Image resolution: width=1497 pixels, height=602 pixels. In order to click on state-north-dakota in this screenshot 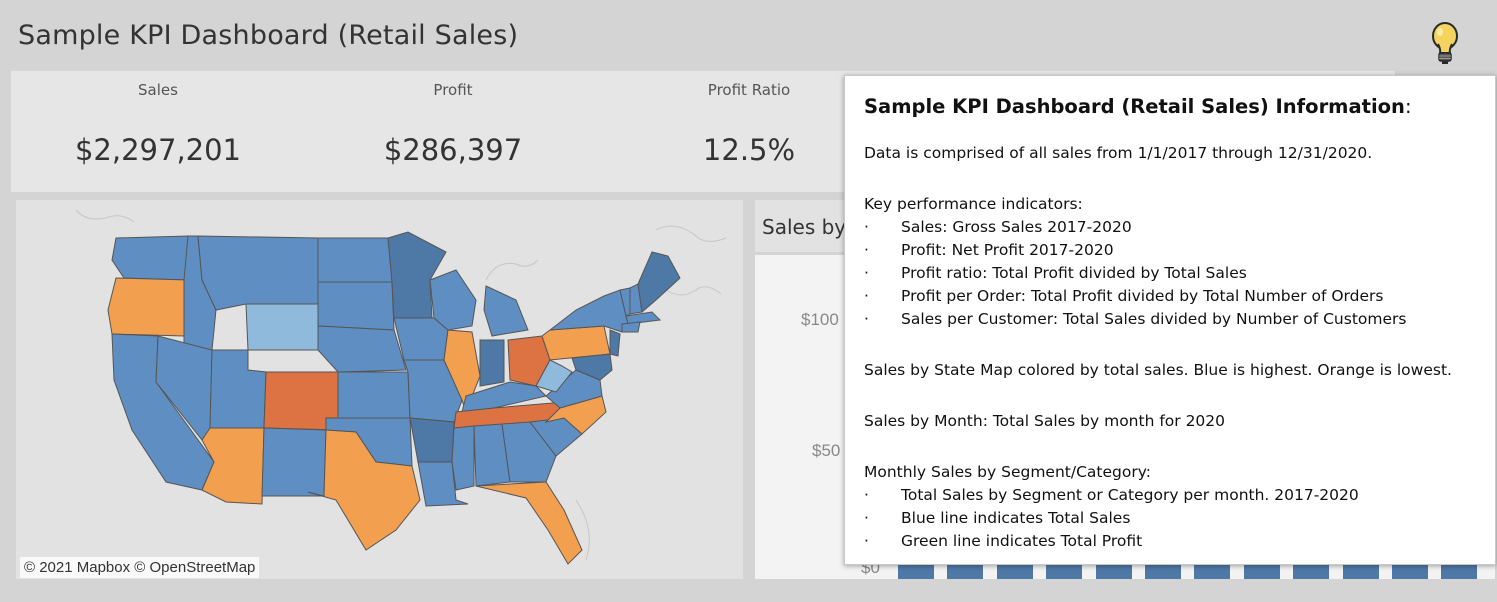, I will do `click(355, 260)`.